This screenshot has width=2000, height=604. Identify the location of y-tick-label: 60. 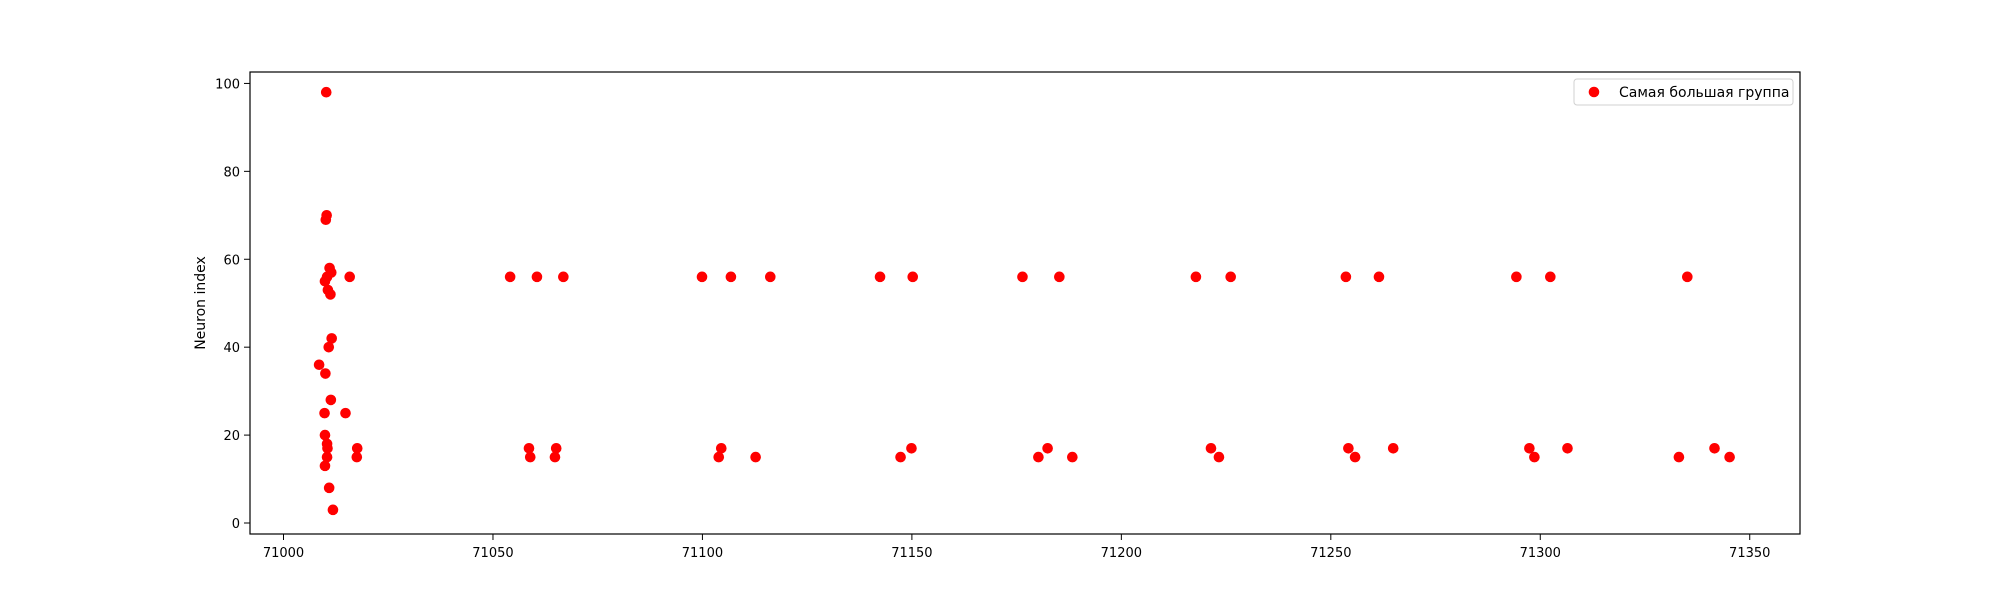
(231, 260).